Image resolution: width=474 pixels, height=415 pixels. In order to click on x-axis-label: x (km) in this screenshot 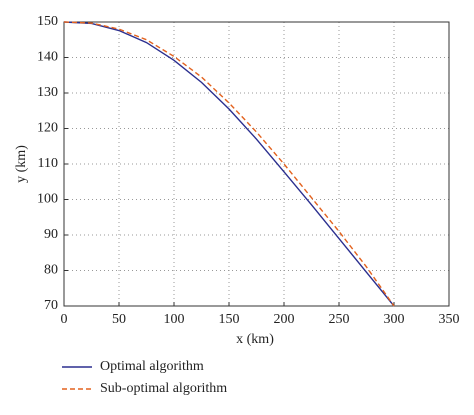, I will do `click(255, 339)`.